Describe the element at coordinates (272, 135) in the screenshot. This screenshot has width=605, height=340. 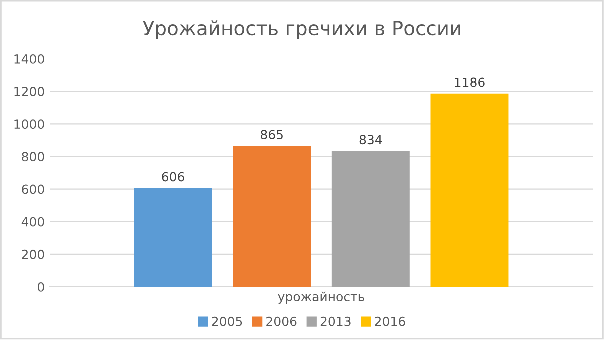
I see `data-label: 865` at that location.